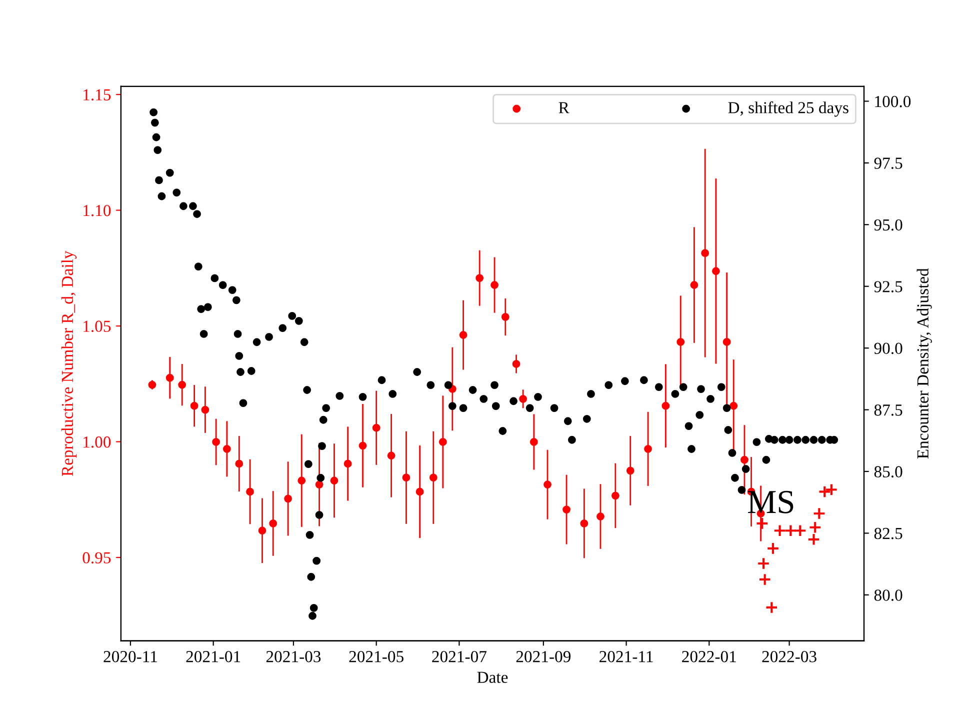  I want to click on x-axis-title: Date, so click(492, 677).